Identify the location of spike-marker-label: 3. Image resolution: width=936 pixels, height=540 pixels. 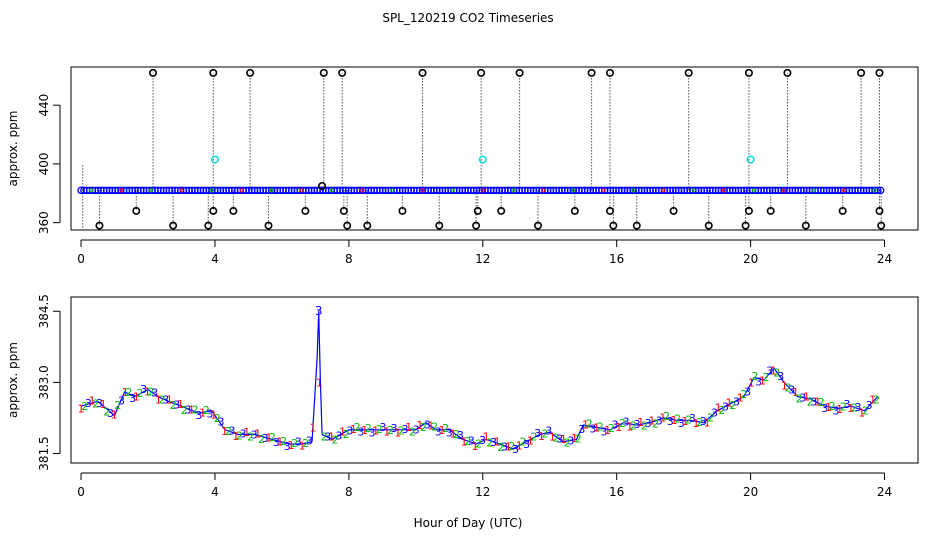
(319, 311).